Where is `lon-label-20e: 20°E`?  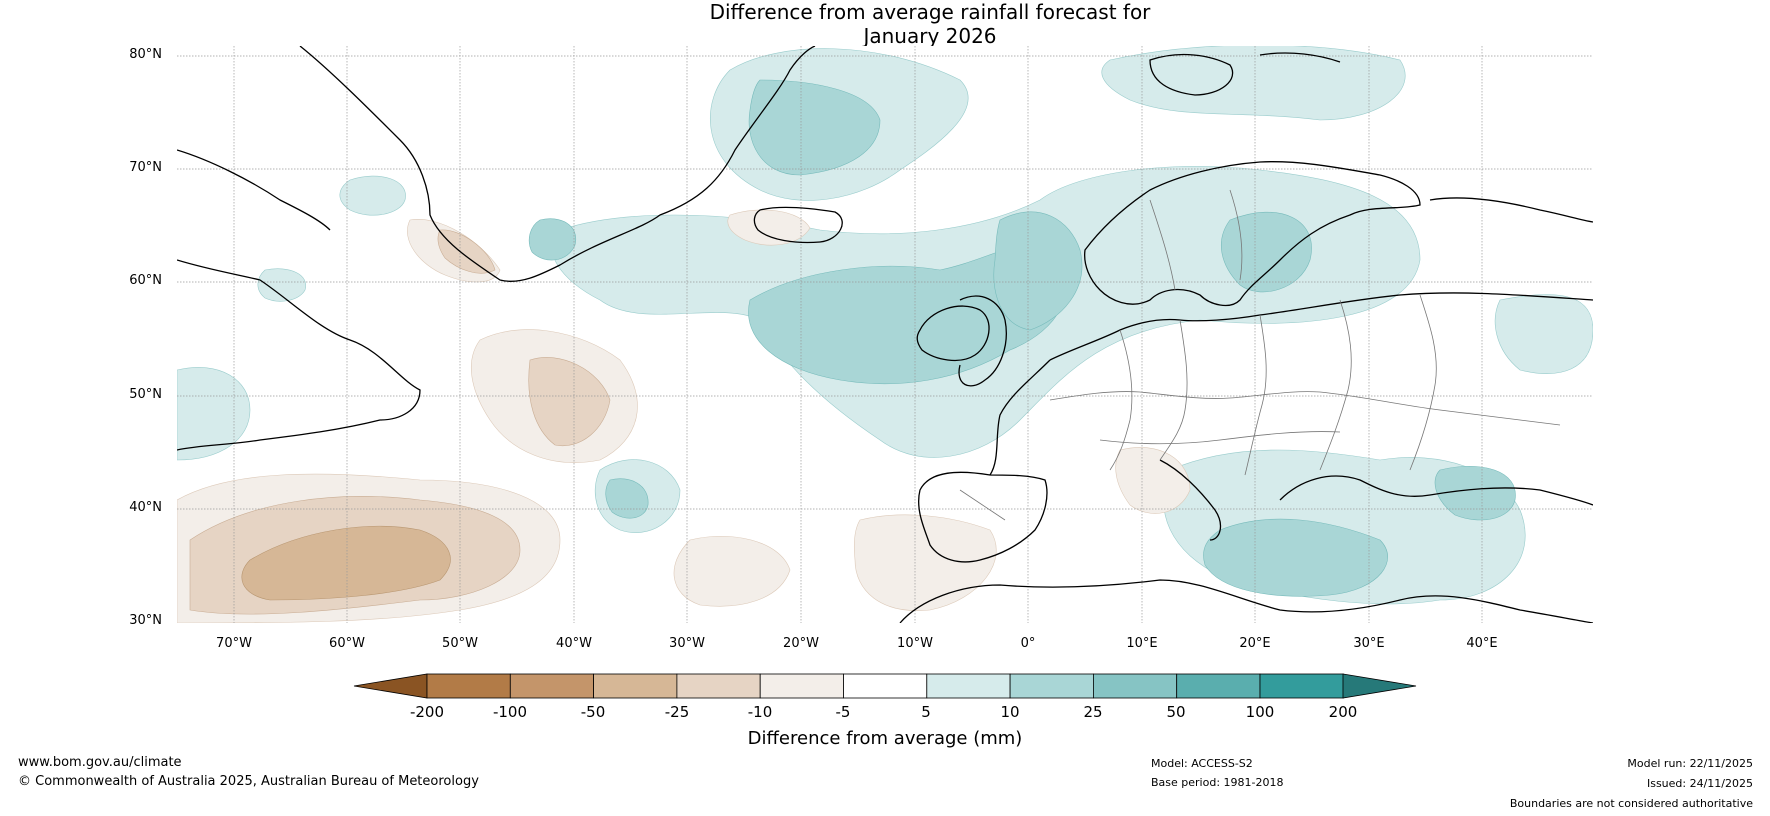
lon-label-20e: 20°E is located at coordinates (1255, 643).